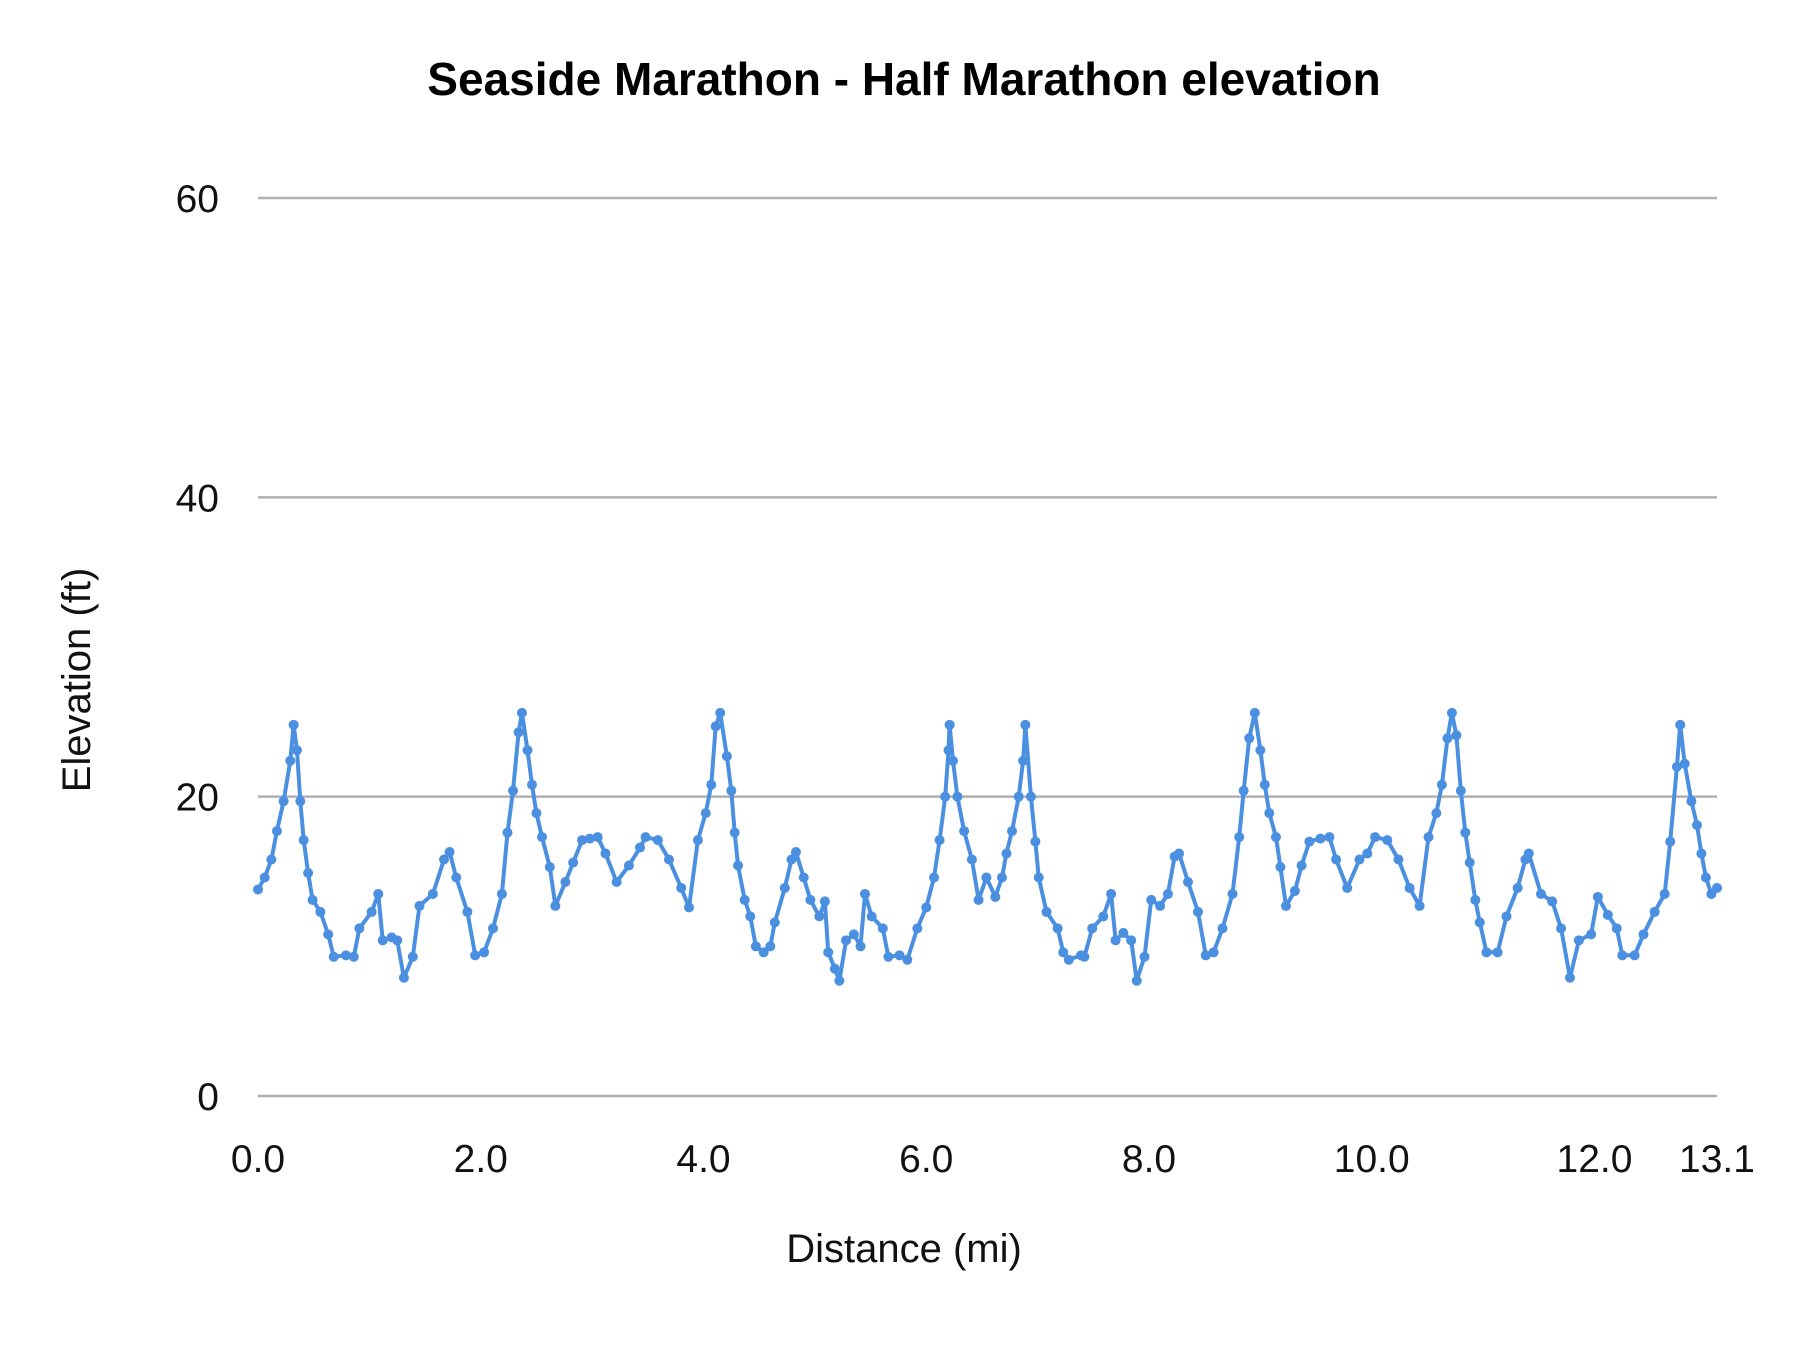 This screenshot has width=1800, height=1350. I want to click on x-tick-label: 12.0, so click(1595, 1159).